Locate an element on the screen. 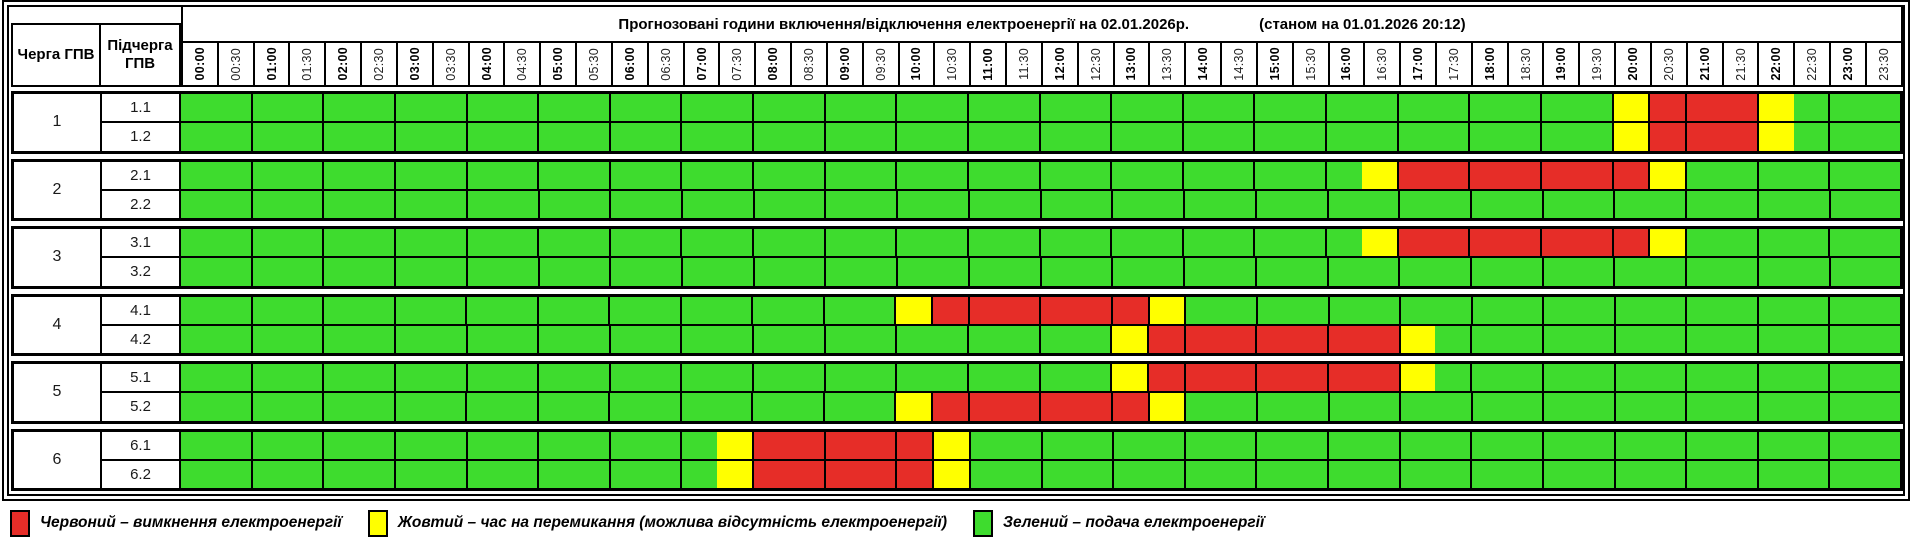 The height and width of the screenshot is (542, 1920). time-axis-label: 11:30 is located at coordinates (1023, 64).